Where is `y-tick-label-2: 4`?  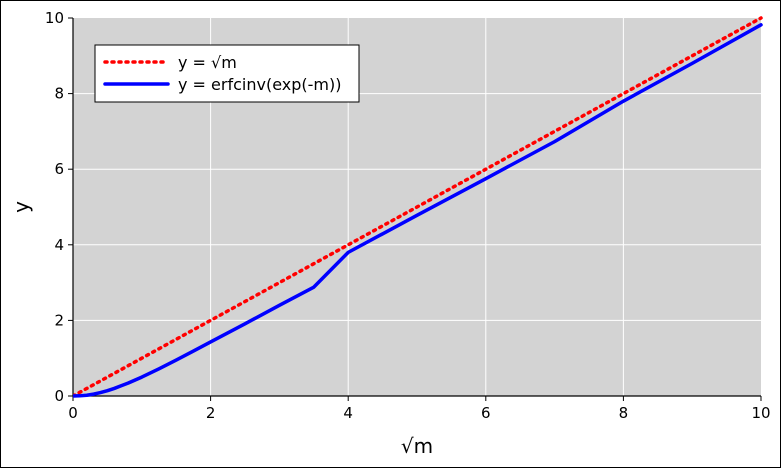
y-tick-label-2: 4 is located at coordinates (59, 245).